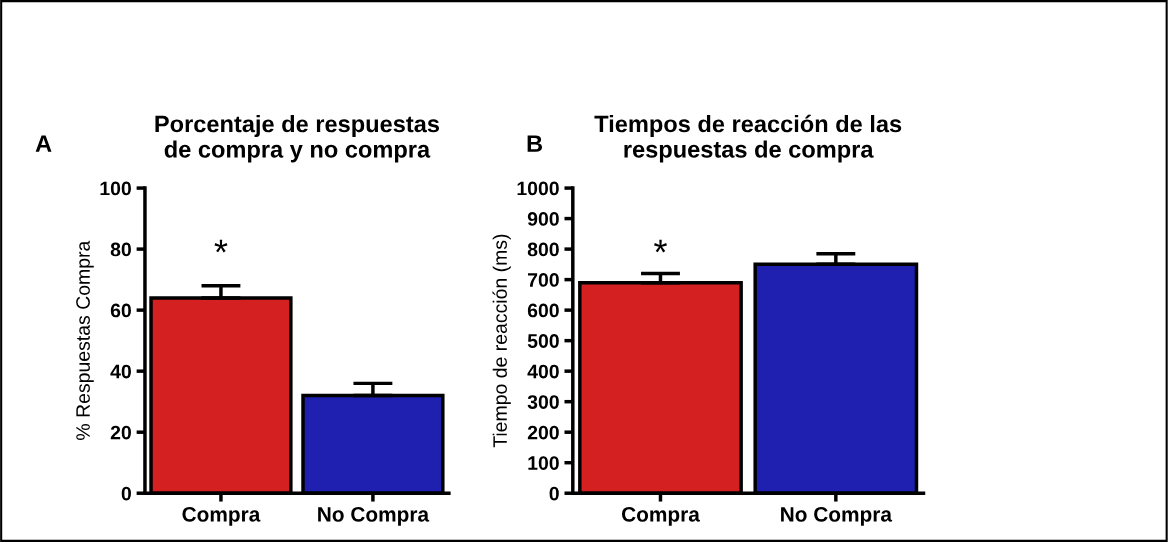 The height and width of the screenshot is (542, 1169). Describe the element at coordinates (543, 341) in the screenshot. I see `y-tick-label: 500` at that location.